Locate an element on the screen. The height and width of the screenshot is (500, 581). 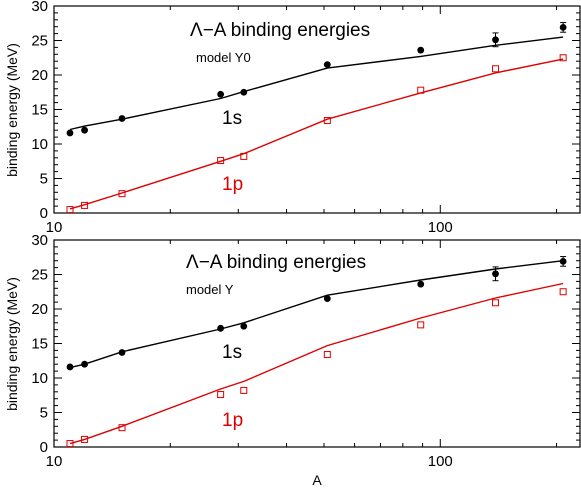
chart-title-bottom: Λ−A binding energies is located at coordinates (276, 262).